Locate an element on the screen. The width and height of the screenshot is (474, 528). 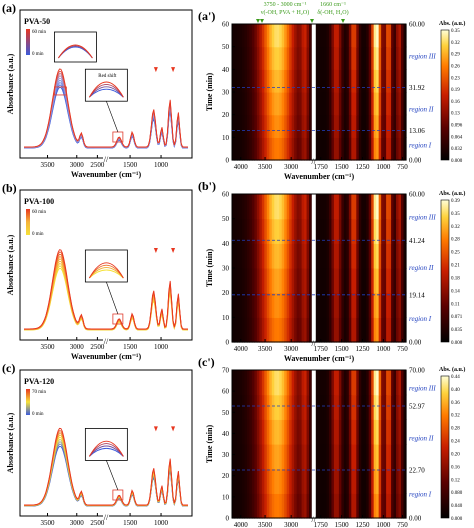
band-range-annotation: 3750 - 3000 cm⁻¹ is located at coordinates (285, 5).